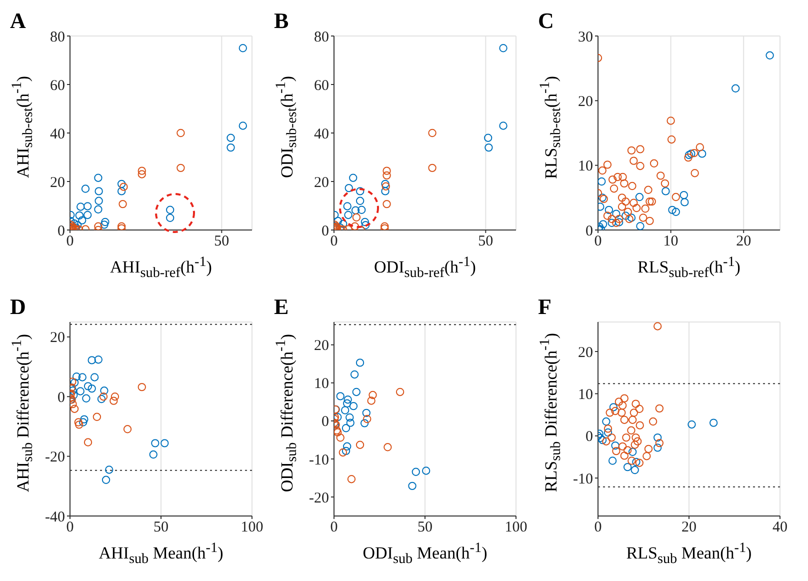 The width and height of the screenshot is (808, 581). What do you see at coordinates (670, 242) in the screenshot?
I see `x-tick-label: 10` at bounding box center [670, 242].